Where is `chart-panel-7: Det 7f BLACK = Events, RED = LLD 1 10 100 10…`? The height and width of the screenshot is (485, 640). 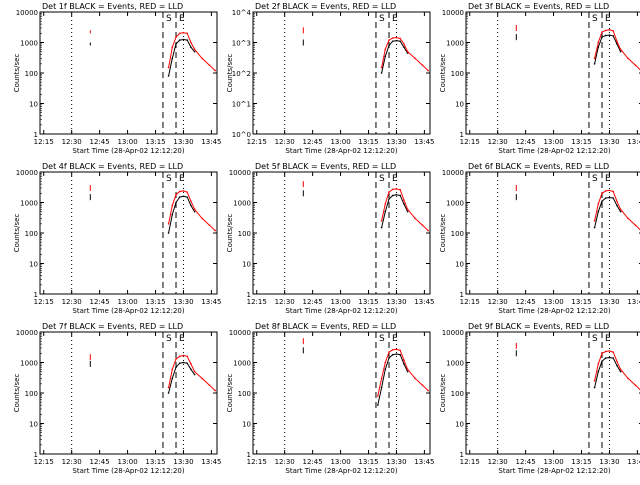
chart-panel-7: Det 7f BLACK = Events, RED = LLD 1 10 100 10… is located at coordinates (117, 398).